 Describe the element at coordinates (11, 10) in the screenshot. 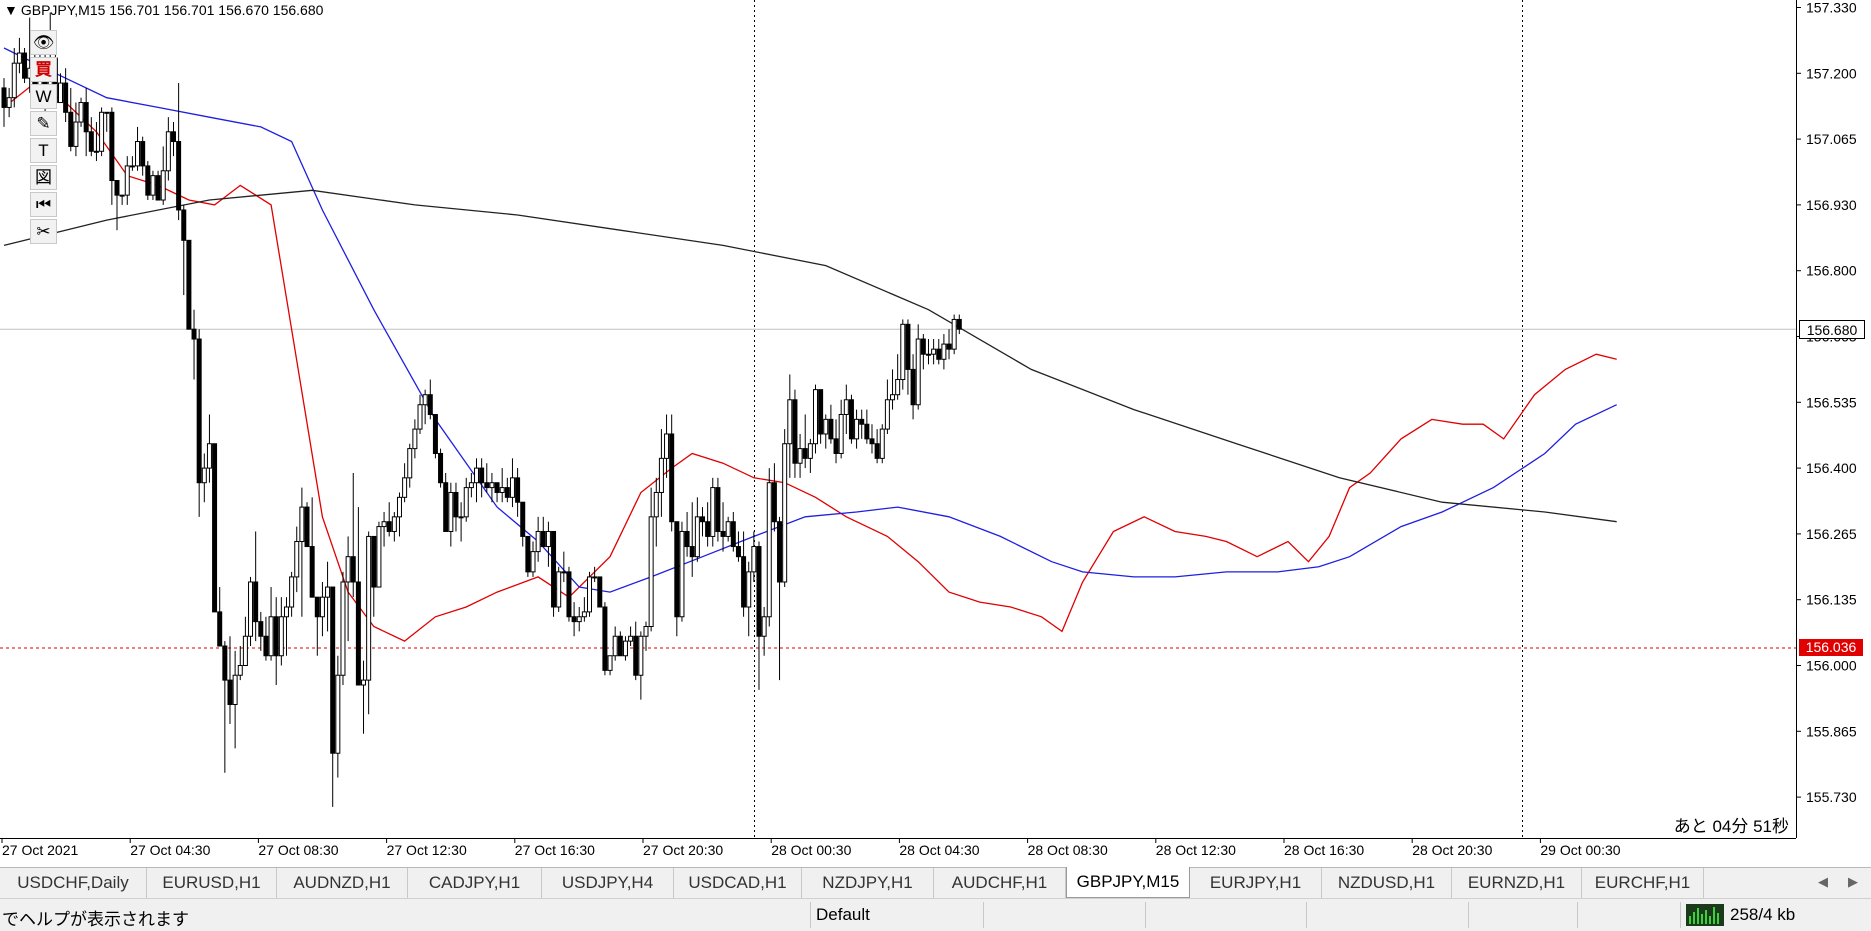

I see `collapse-triangle-icon: ▼` at that location.